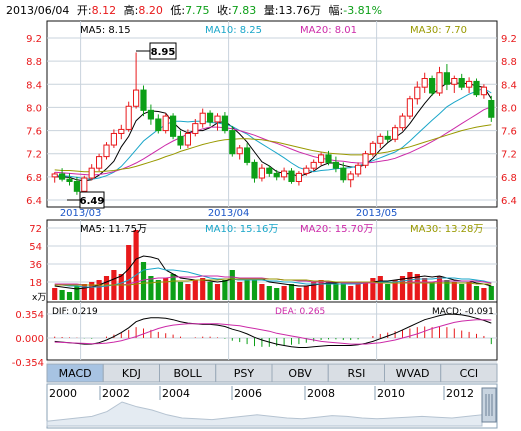  I want to click on timeline-year: 2012, so click(460, 393).